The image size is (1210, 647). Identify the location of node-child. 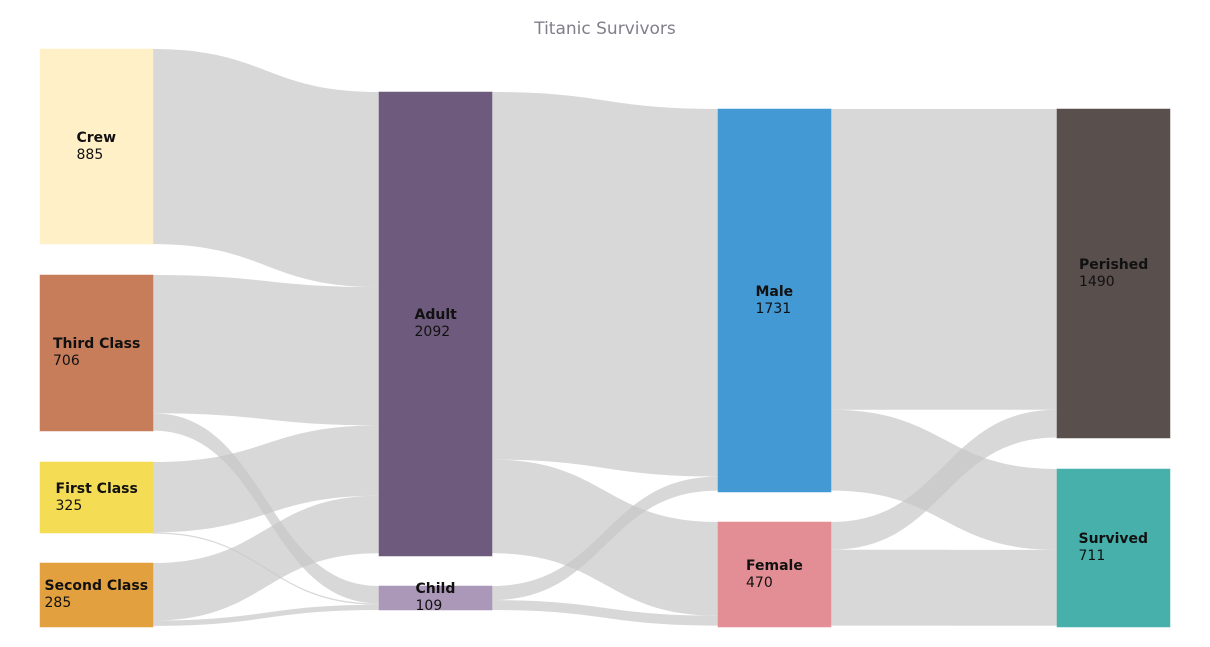
(435, 598).